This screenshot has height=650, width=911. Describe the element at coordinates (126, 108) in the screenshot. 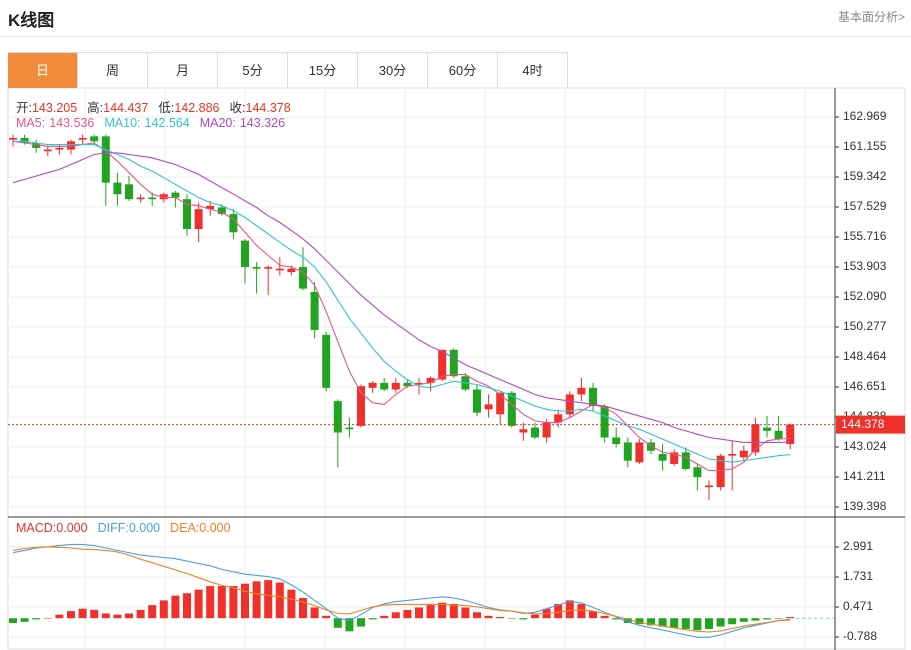

I see `ohlc-value: 144.437` at that location.